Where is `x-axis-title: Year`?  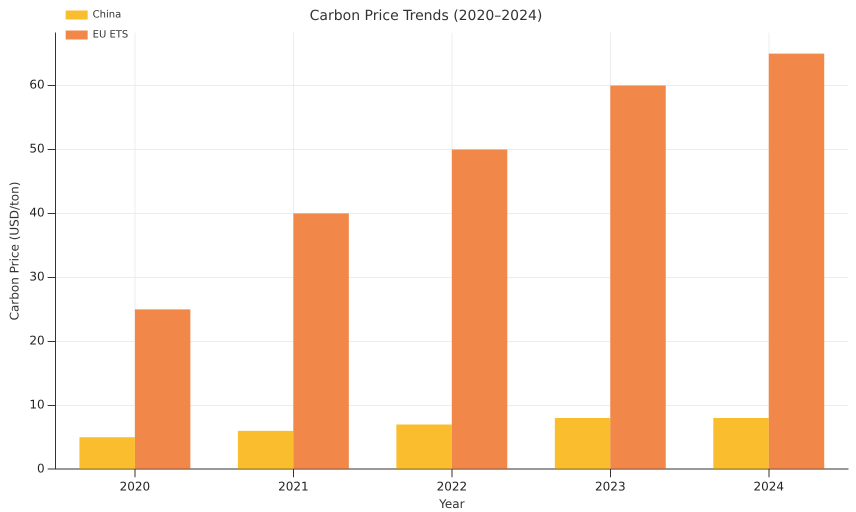 x-axis-title: Year is located at coordinates (451, 503).